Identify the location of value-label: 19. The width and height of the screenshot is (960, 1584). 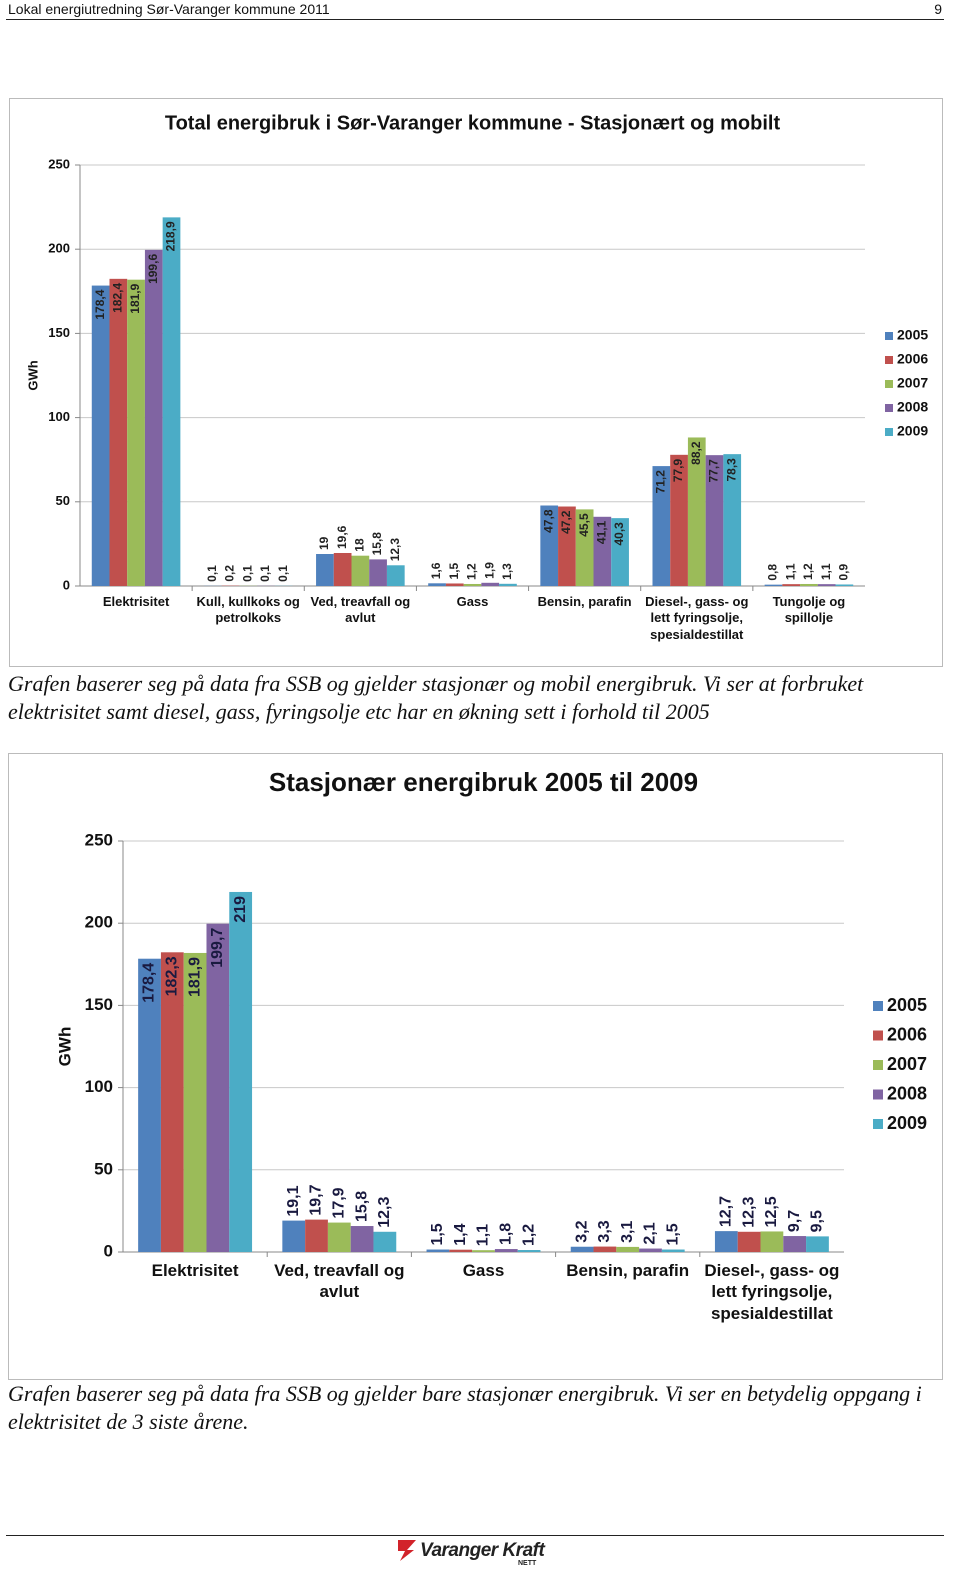
(324, 543).